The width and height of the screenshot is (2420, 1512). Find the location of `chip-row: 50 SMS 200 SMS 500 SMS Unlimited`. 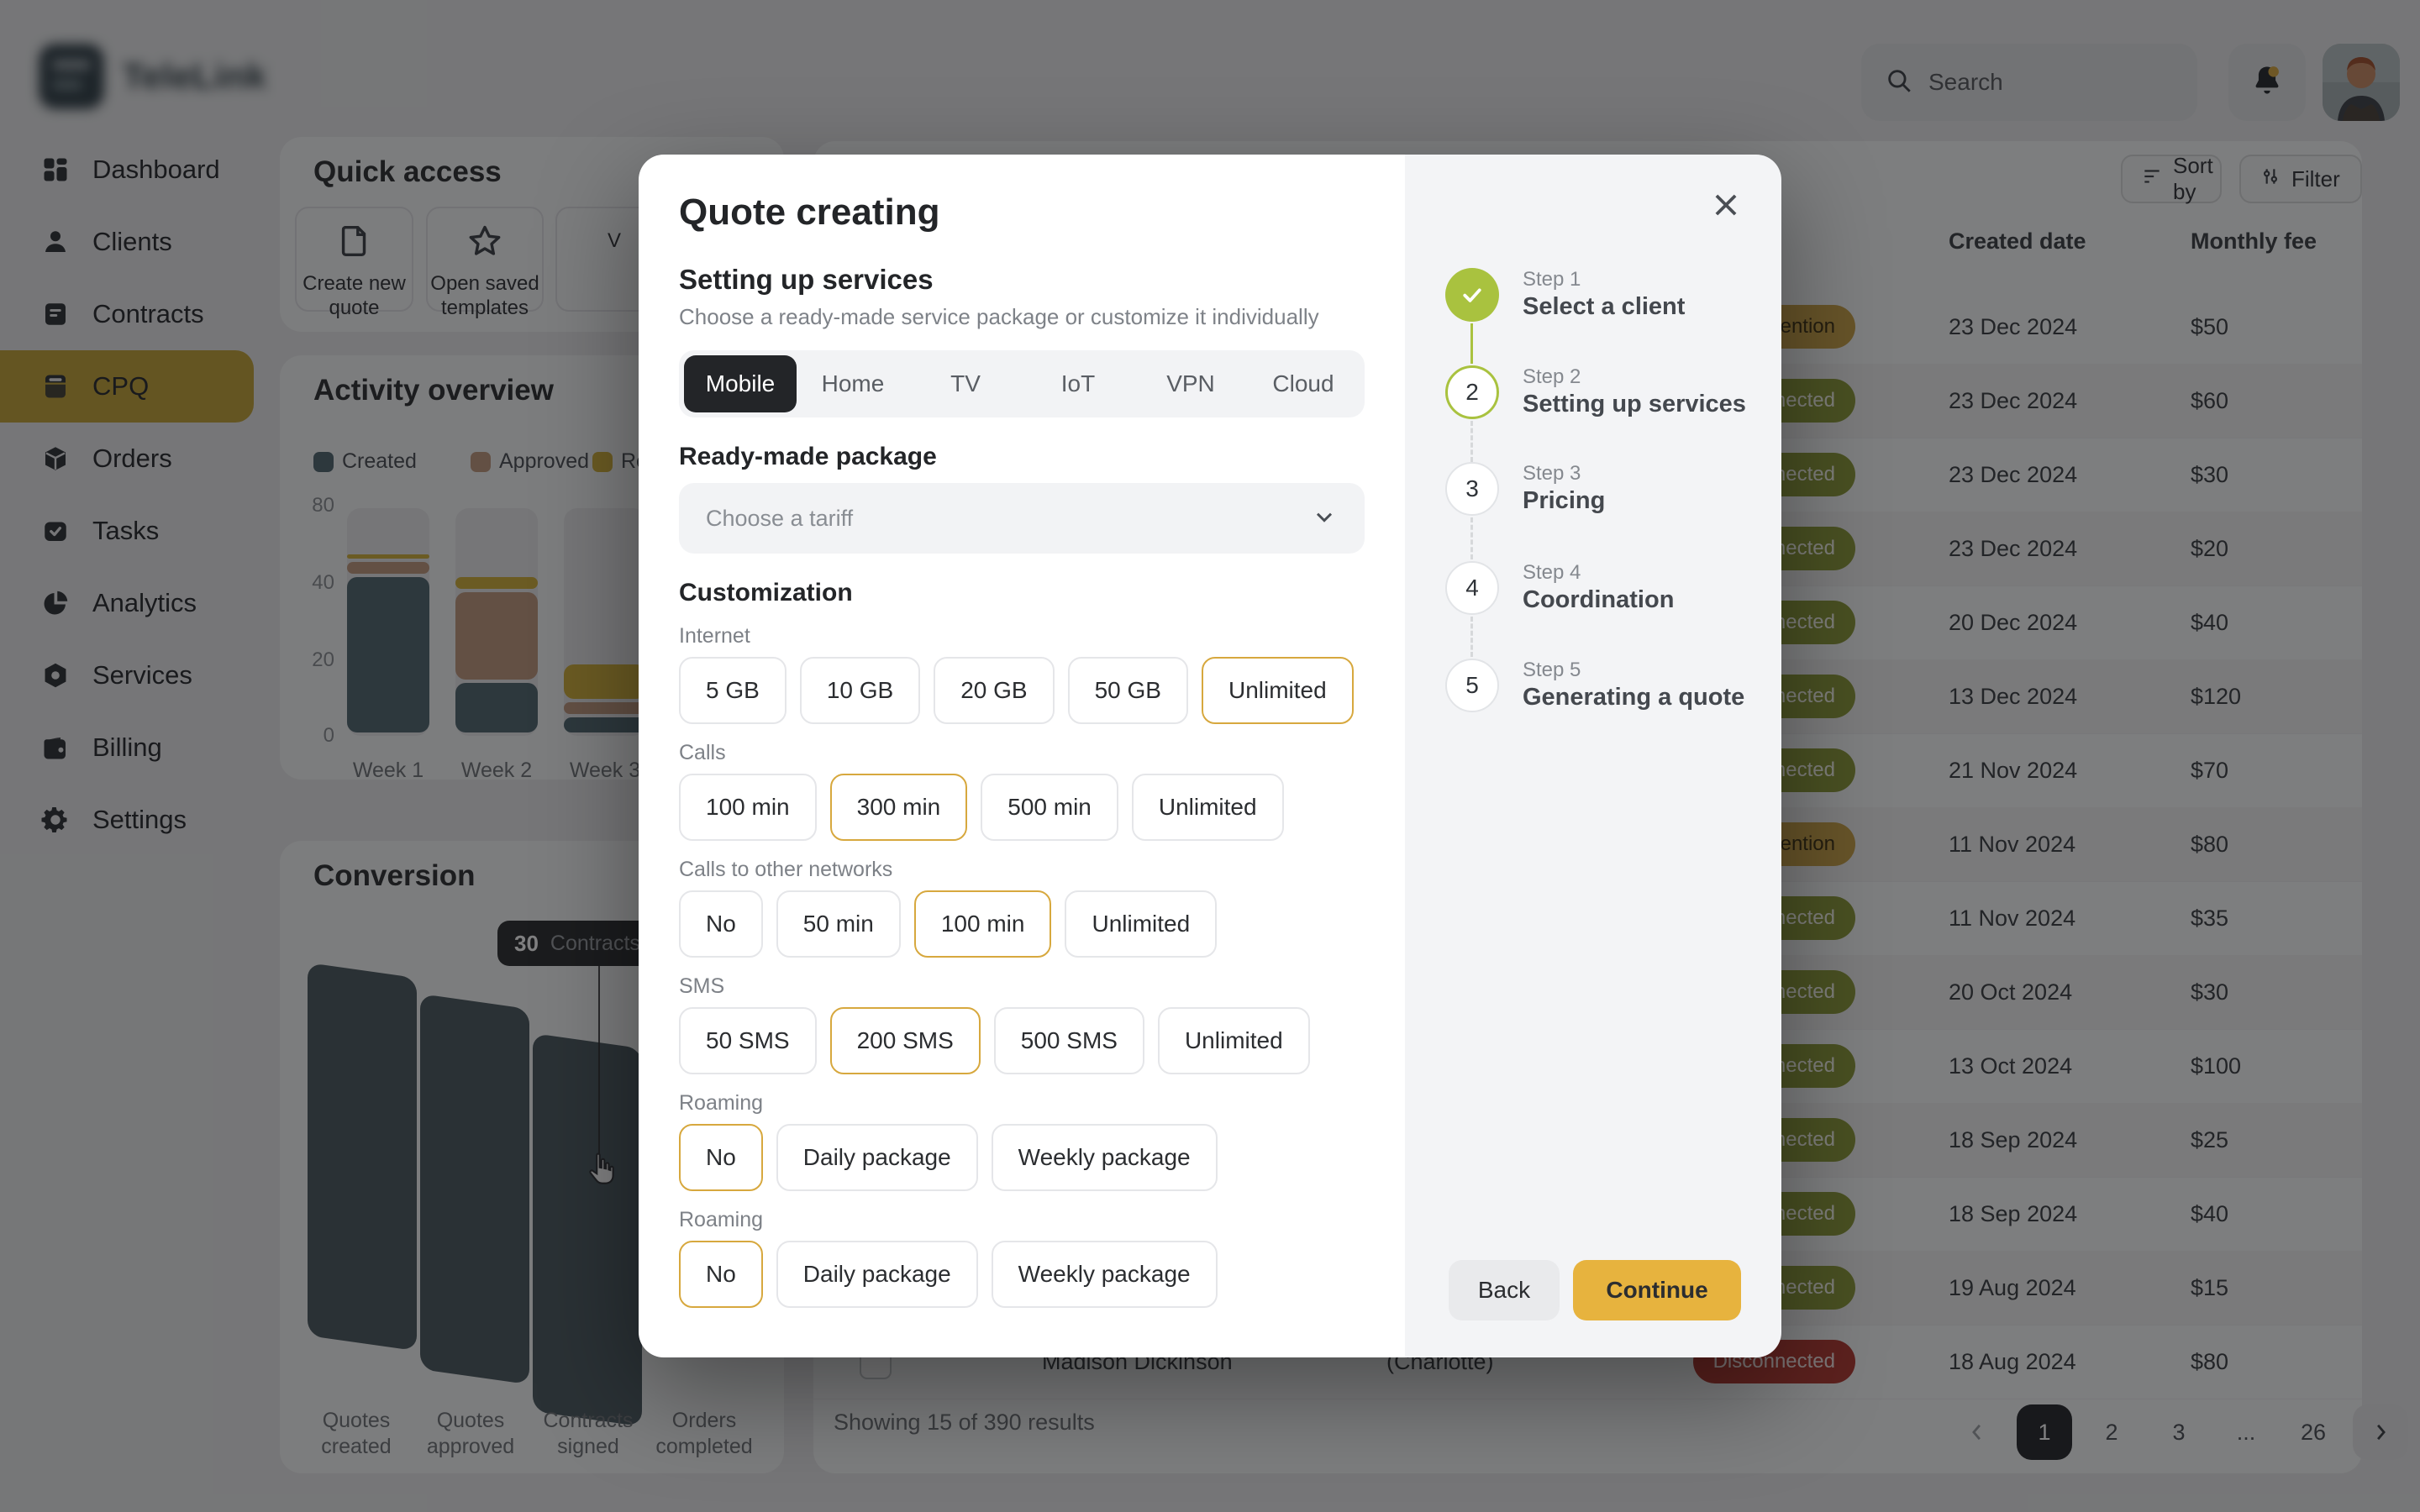

chip-row: 50 SMS 200 SMS 500 SMS Unlimited is located at coordinates (1022, 1040).